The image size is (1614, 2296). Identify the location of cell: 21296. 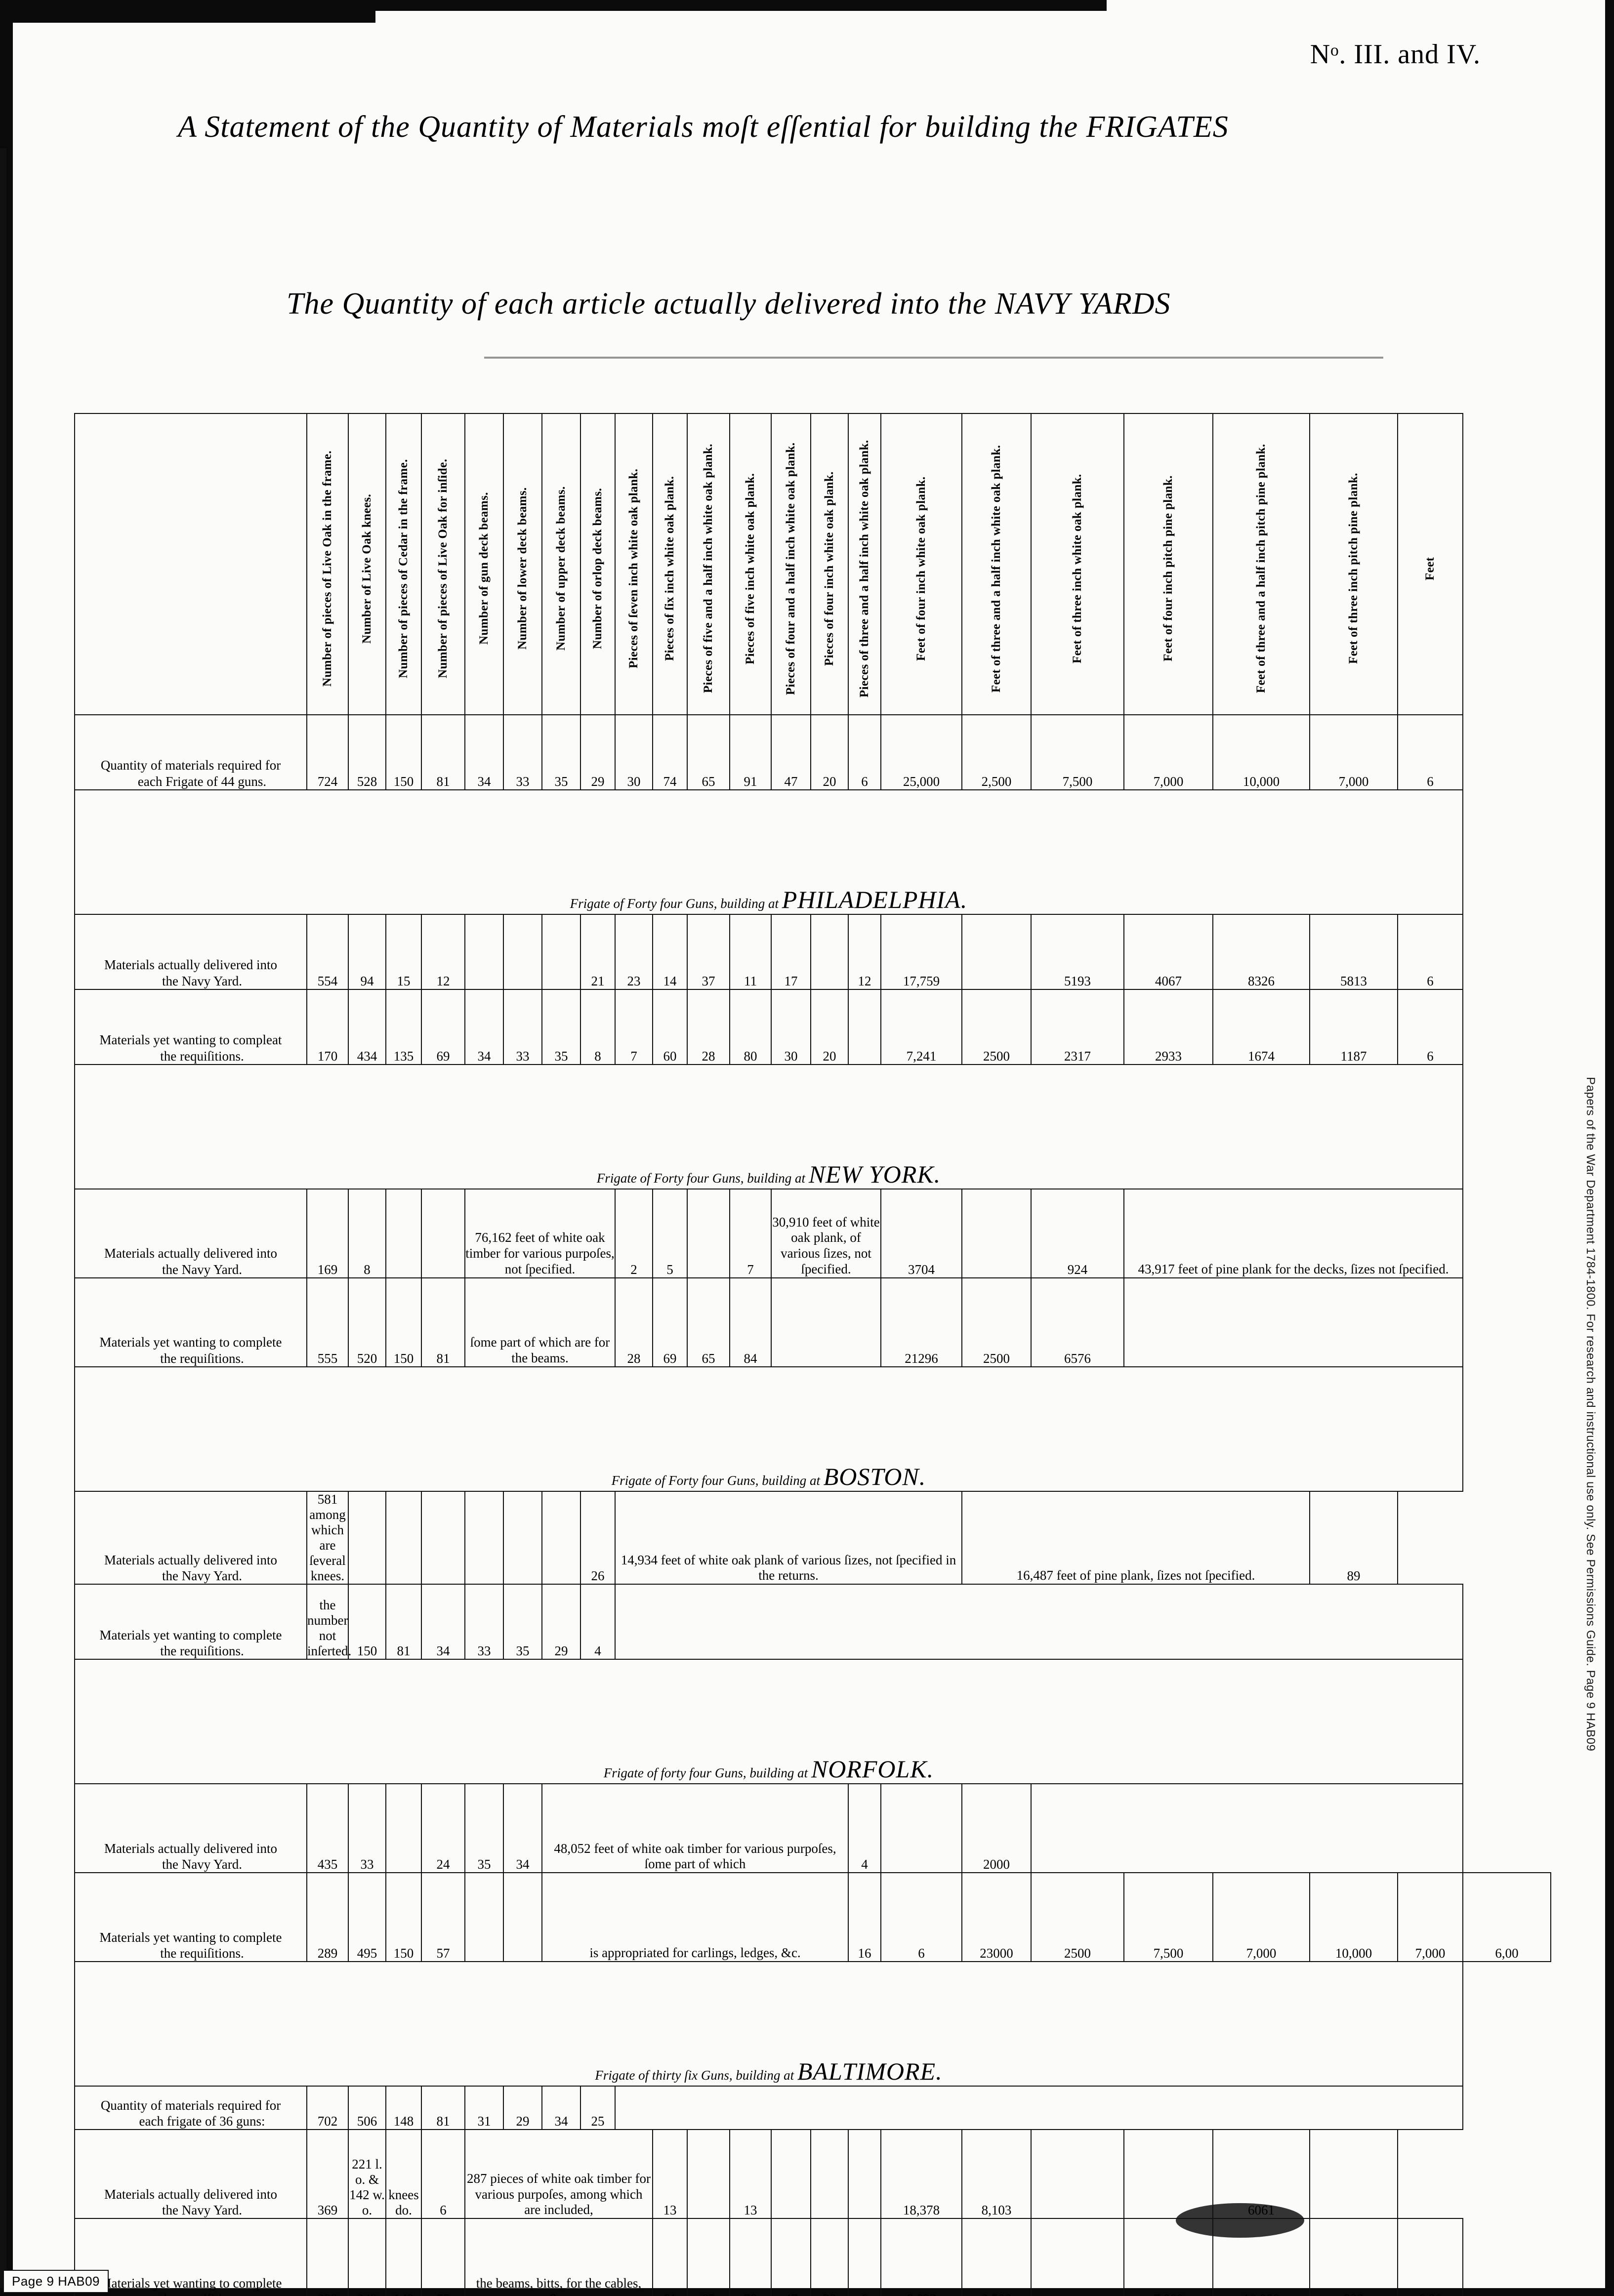
(921, 1322).